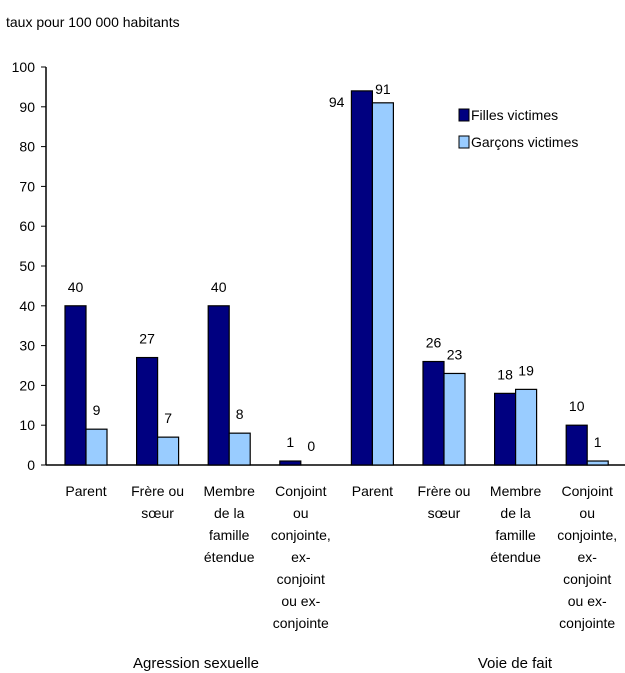  I want to click on y-tick-label: 30, so click(27, 346).